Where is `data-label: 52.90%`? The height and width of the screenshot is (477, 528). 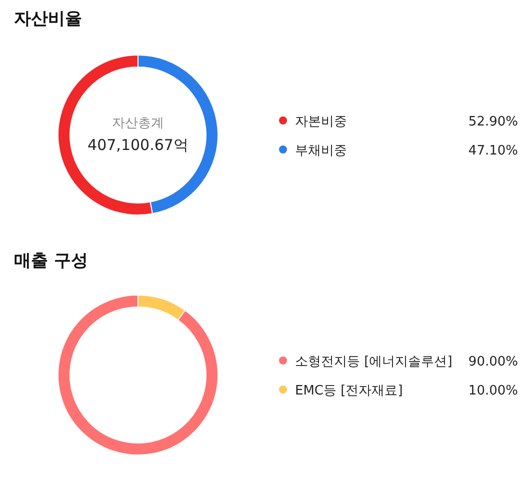
data-label: 52.90% is located at coordinates (493, 122).